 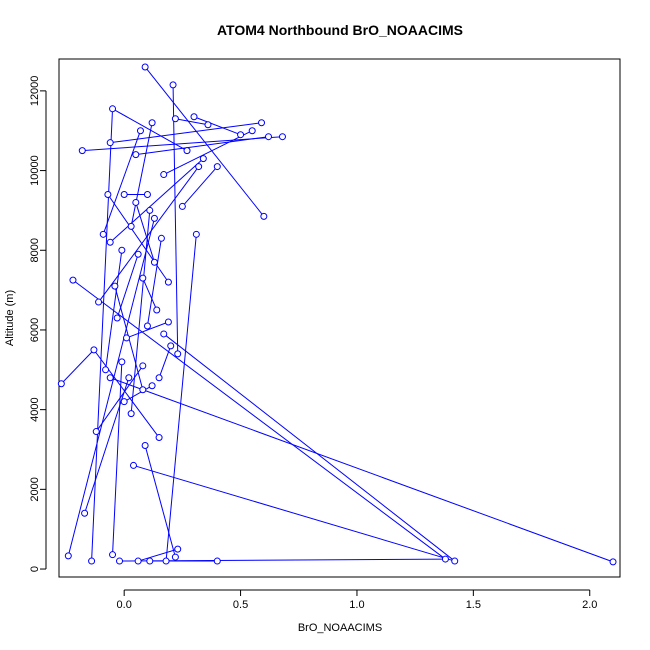 I want to click on y-tick-label: 0, so click(x=35, y=569).